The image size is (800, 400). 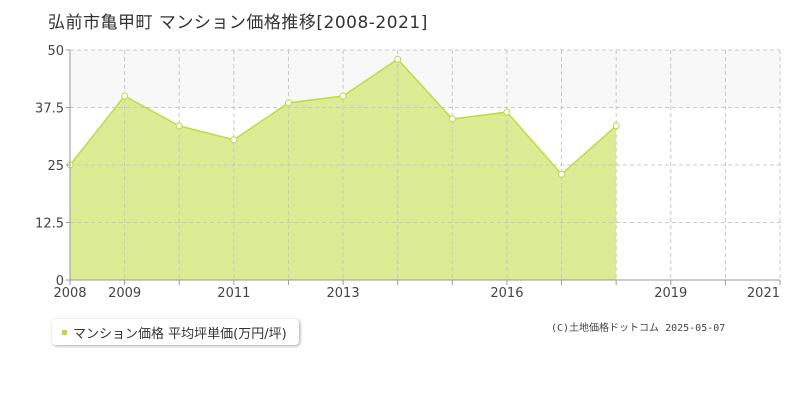 What do you see at coordinates (238, 23) in the screenshot?
I see `chart-title: 弘前市亀甲町 マンション価格推移[2008-2021]` at bounding box center [238, 23].